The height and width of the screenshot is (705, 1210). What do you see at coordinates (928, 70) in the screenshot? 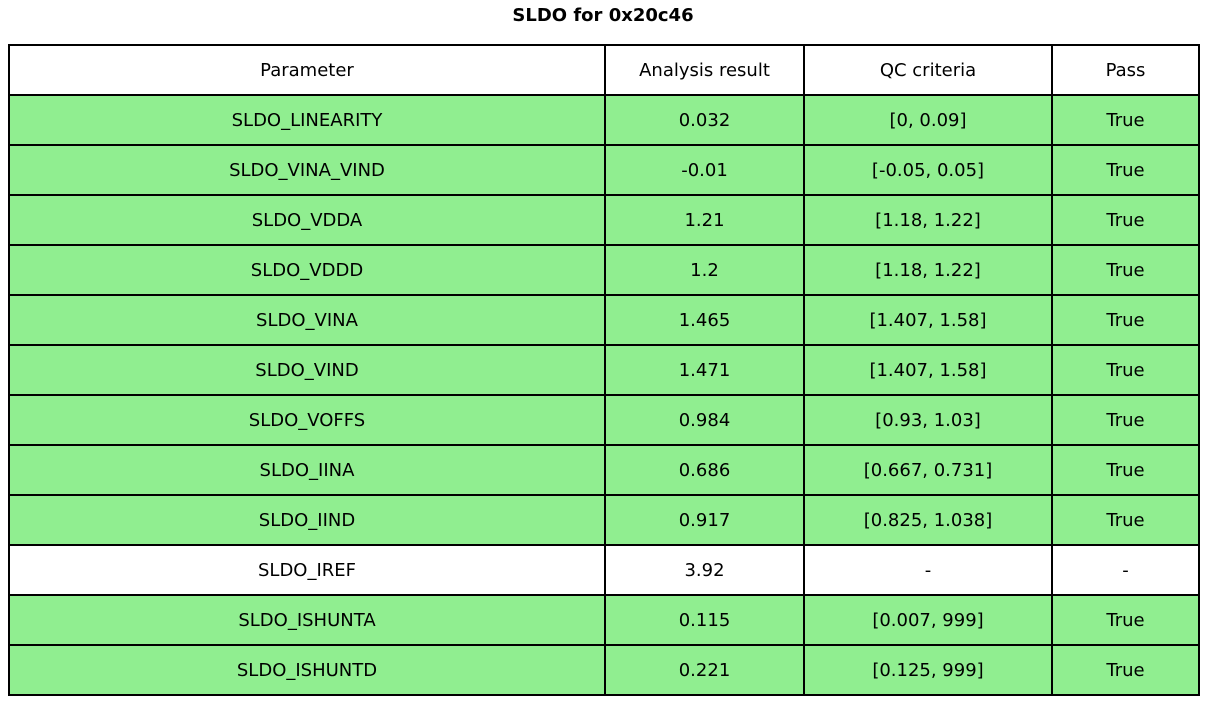
I see `col-header-qc-criteria: QC criteria` at bounding box center [928, 70].